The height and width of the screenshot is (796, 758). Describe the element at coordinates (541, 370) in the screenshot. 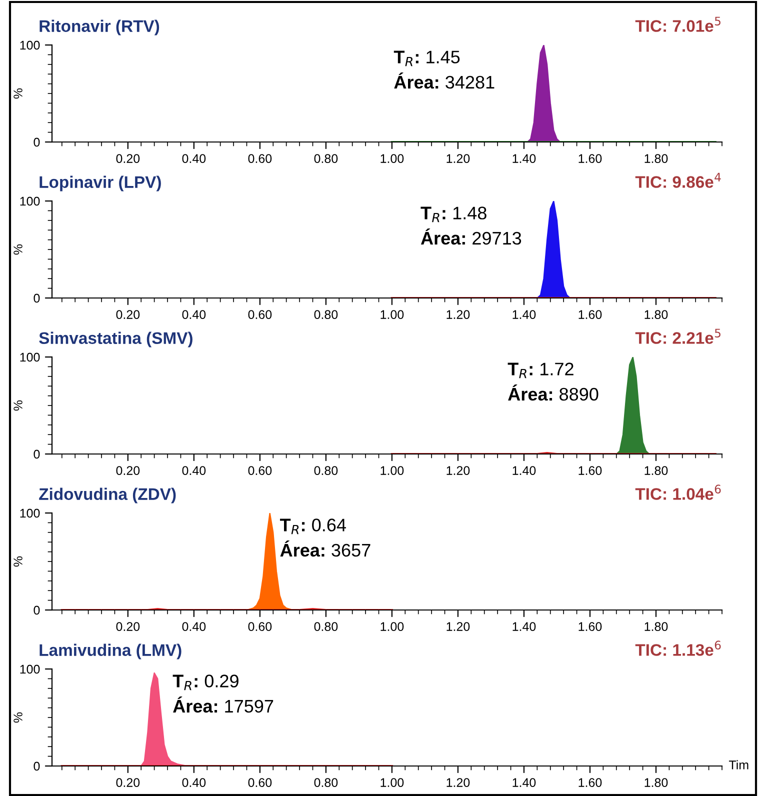

I see `annotation: T$_{R}$: 1.72` at that location.